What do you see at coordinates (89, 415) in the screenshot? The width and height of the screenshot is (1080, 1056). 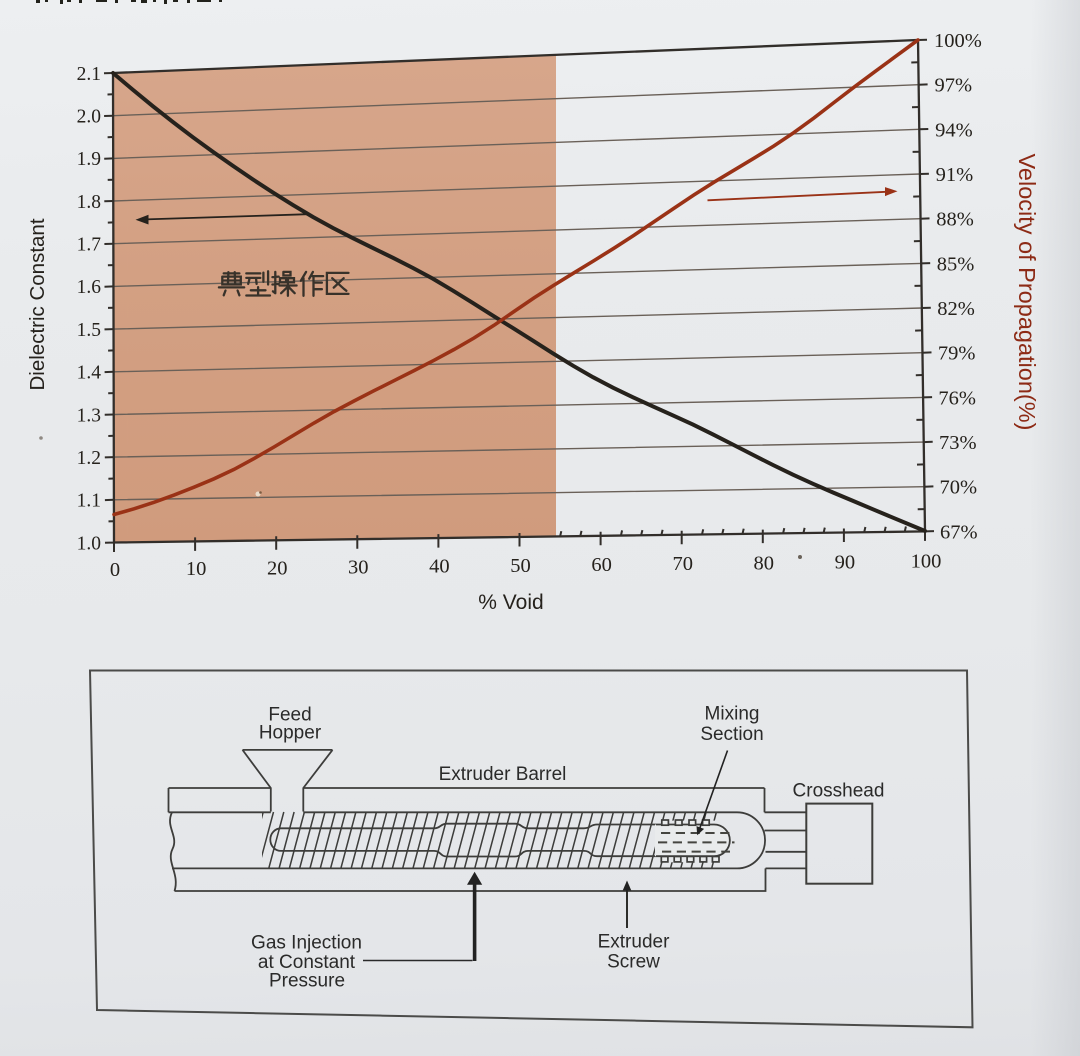 I see `svg-text: 1.3` at bounding box center [89, 415].